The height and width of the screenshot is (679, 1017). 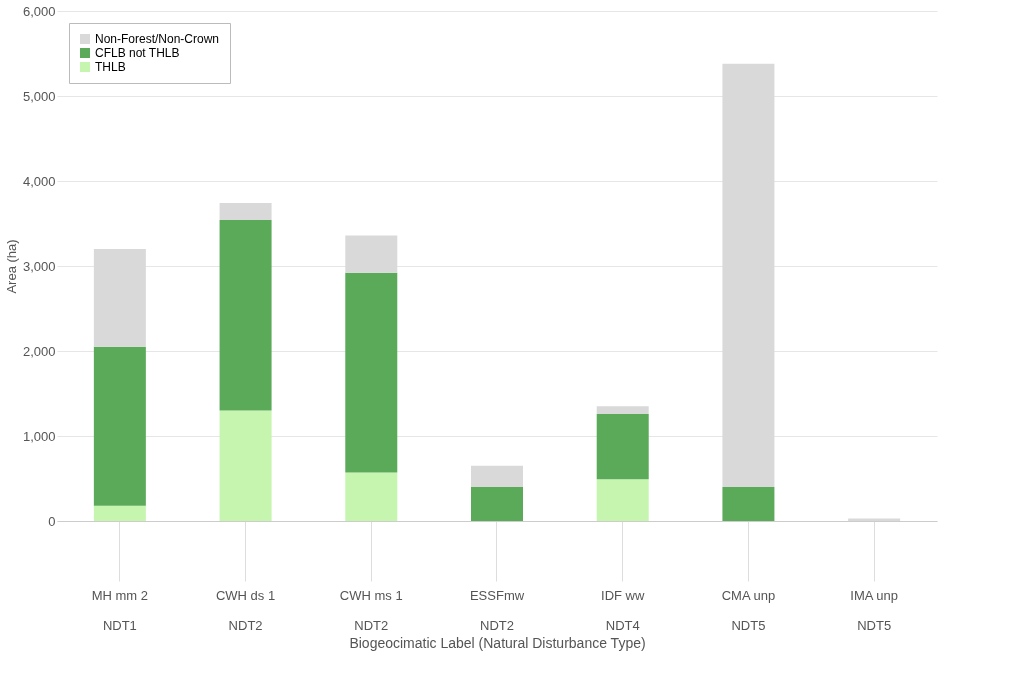 I want to click on x-tick-label: CWH ds 1 NDT2, so click(x=245, y=610).